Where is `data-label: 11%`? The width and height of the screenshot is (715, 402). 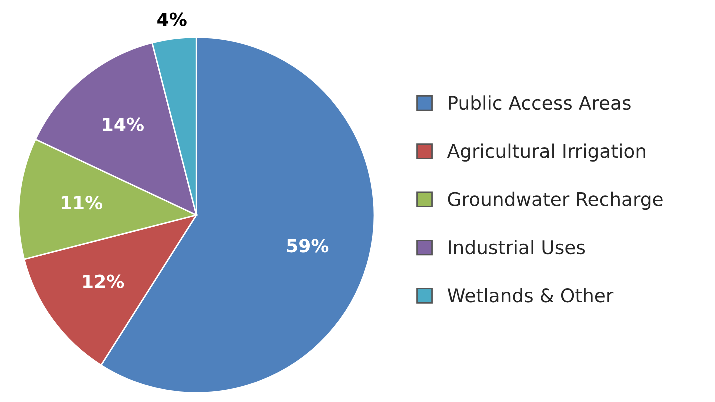 data-label: 11% is located at coordinates (82, 203).